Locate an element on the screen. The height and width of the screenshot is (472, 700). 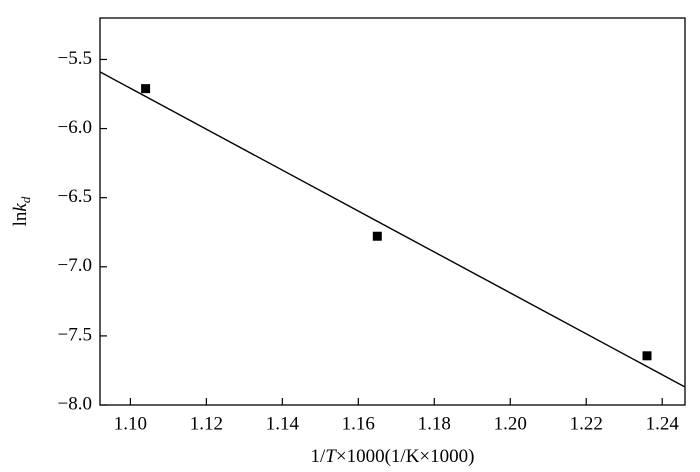
y-axis-label-part: d is located at coordinates (25, 199).